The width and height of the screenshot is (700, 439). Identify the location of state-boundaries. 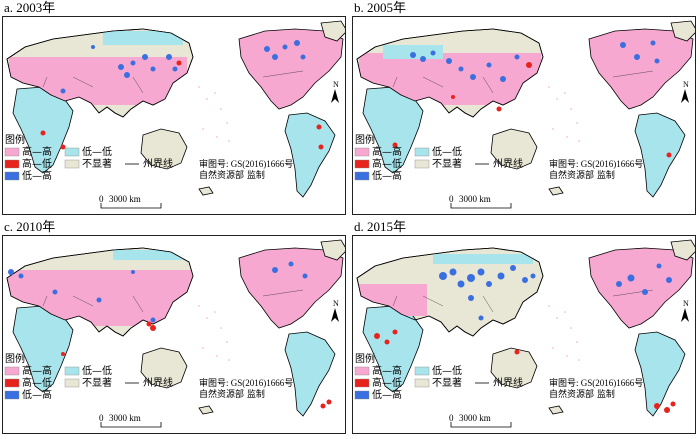
(523, 301).